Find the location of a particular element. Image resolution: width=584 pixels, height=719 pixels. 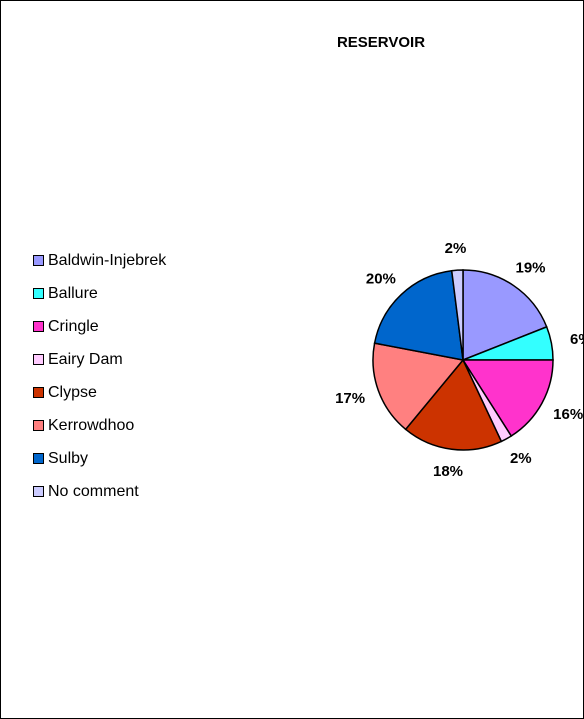

legend-item: Kerrowdhoo is located at coordinates (99, 425).